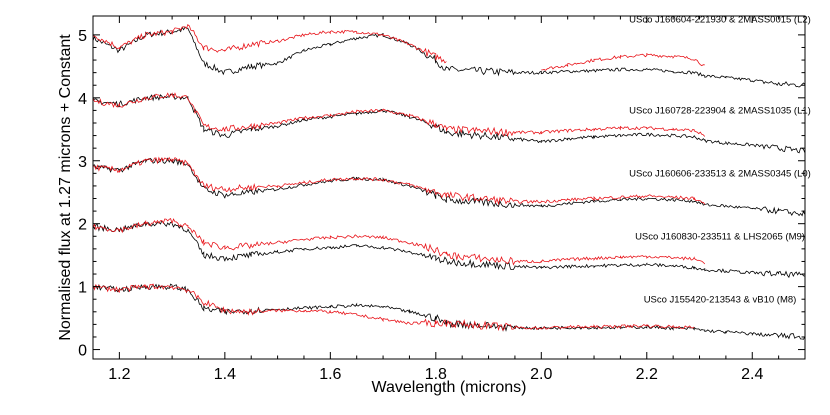 The width and height of the screenshot is (830, 415). I want to click on x-tick-label: 1.2, so click(119, 374).